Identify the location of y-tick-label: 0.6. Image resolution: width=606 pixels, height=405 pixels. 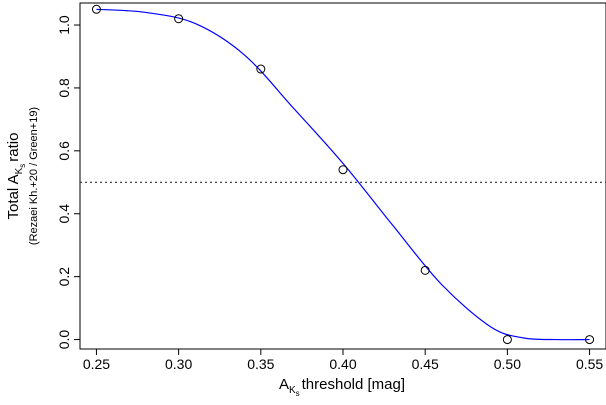
(64, 151).